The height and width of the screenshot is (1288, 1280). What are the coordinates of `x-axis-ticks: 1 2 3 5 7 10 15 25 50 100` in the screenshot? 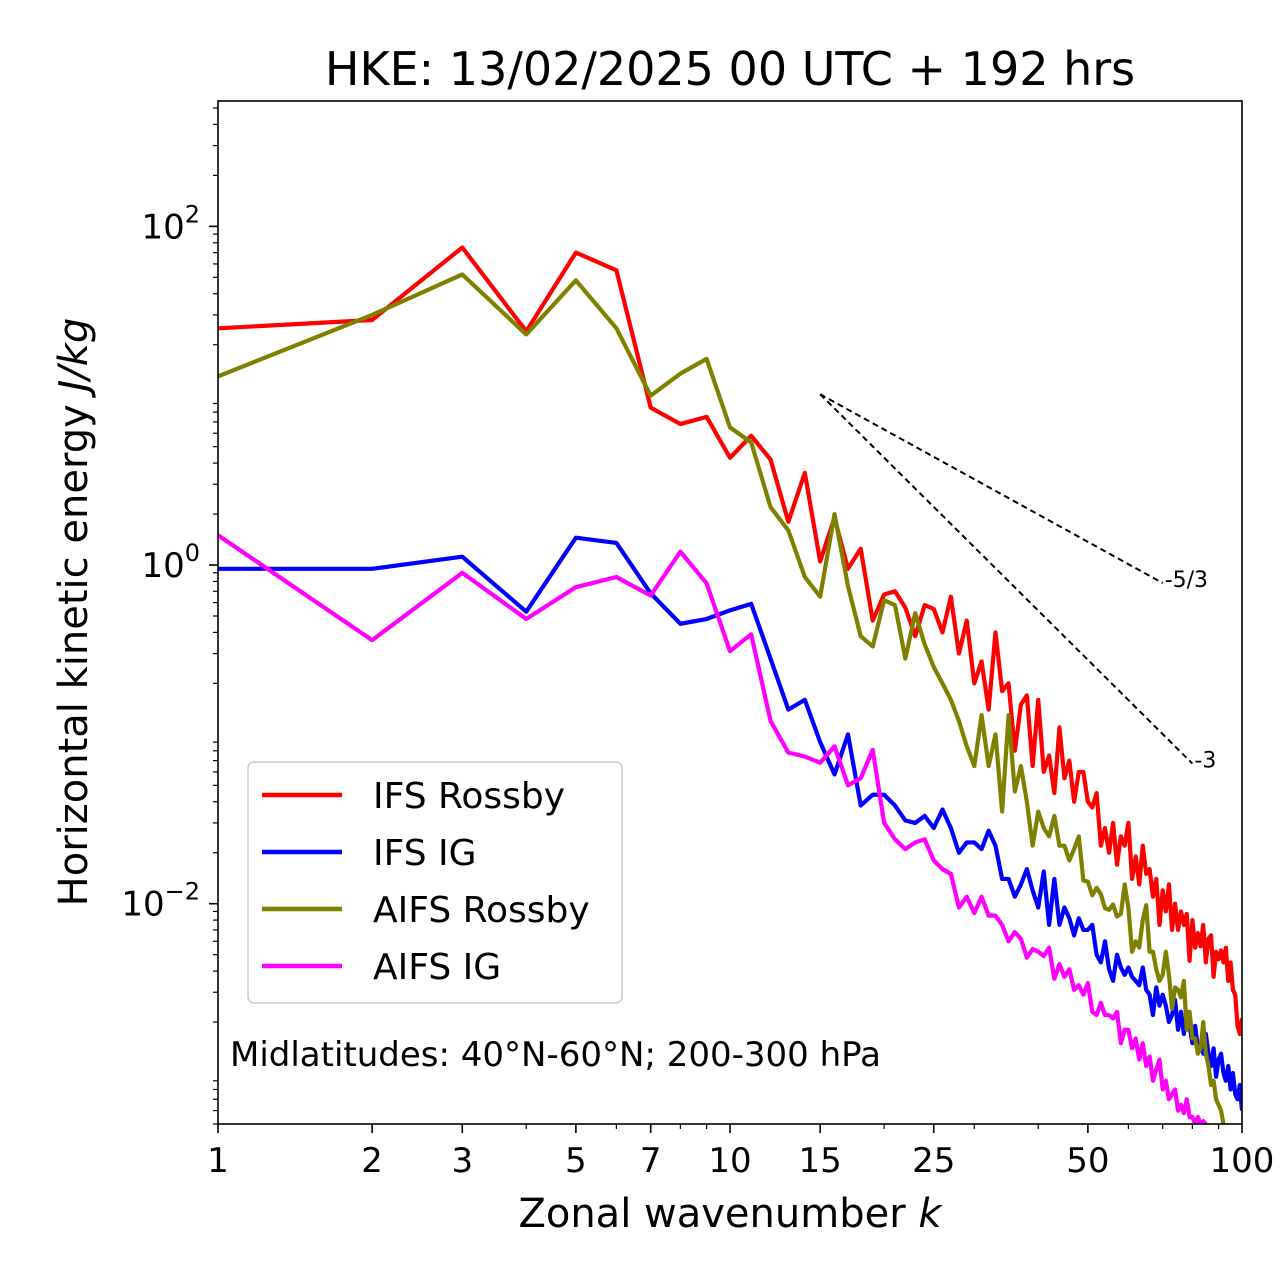 It's located at (740, 1152).